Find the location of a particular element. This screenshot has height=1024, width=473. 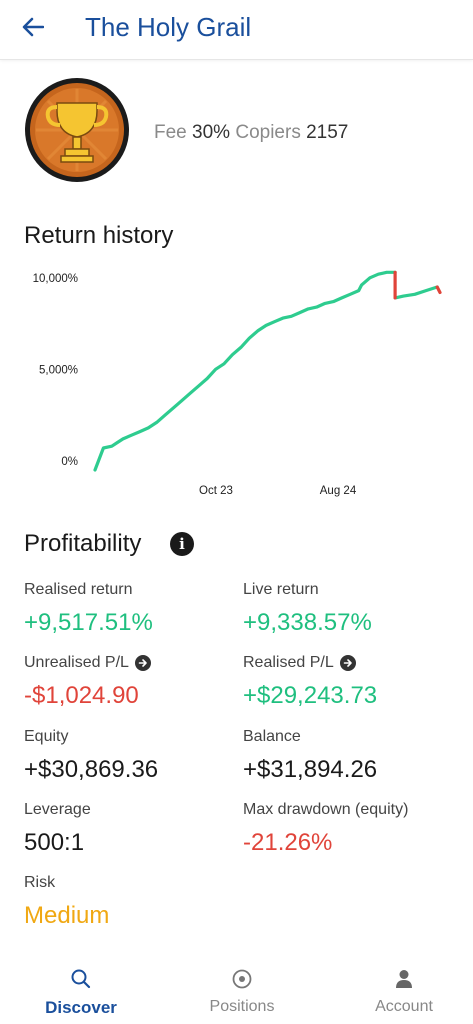

metric-risk: Risk Medium is located at coordinates (134, 901).